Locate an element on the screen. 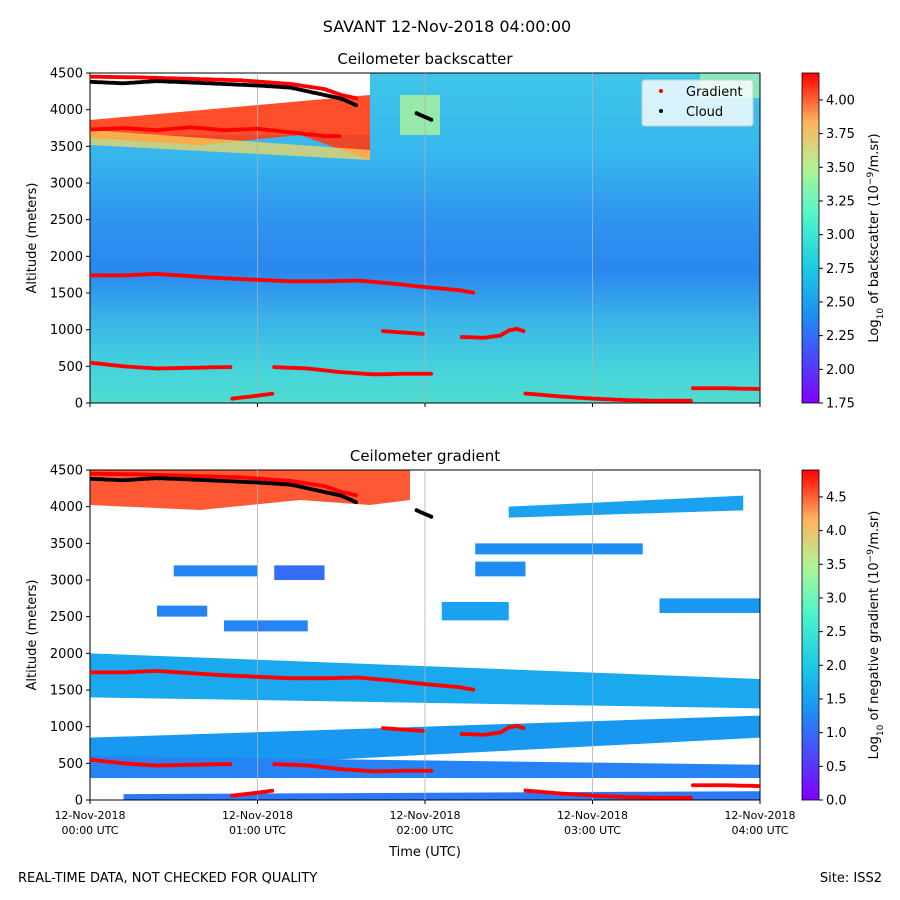 This screenshot has width=900, height=900. gradient-gridlines is located at coordinates (425, 635).